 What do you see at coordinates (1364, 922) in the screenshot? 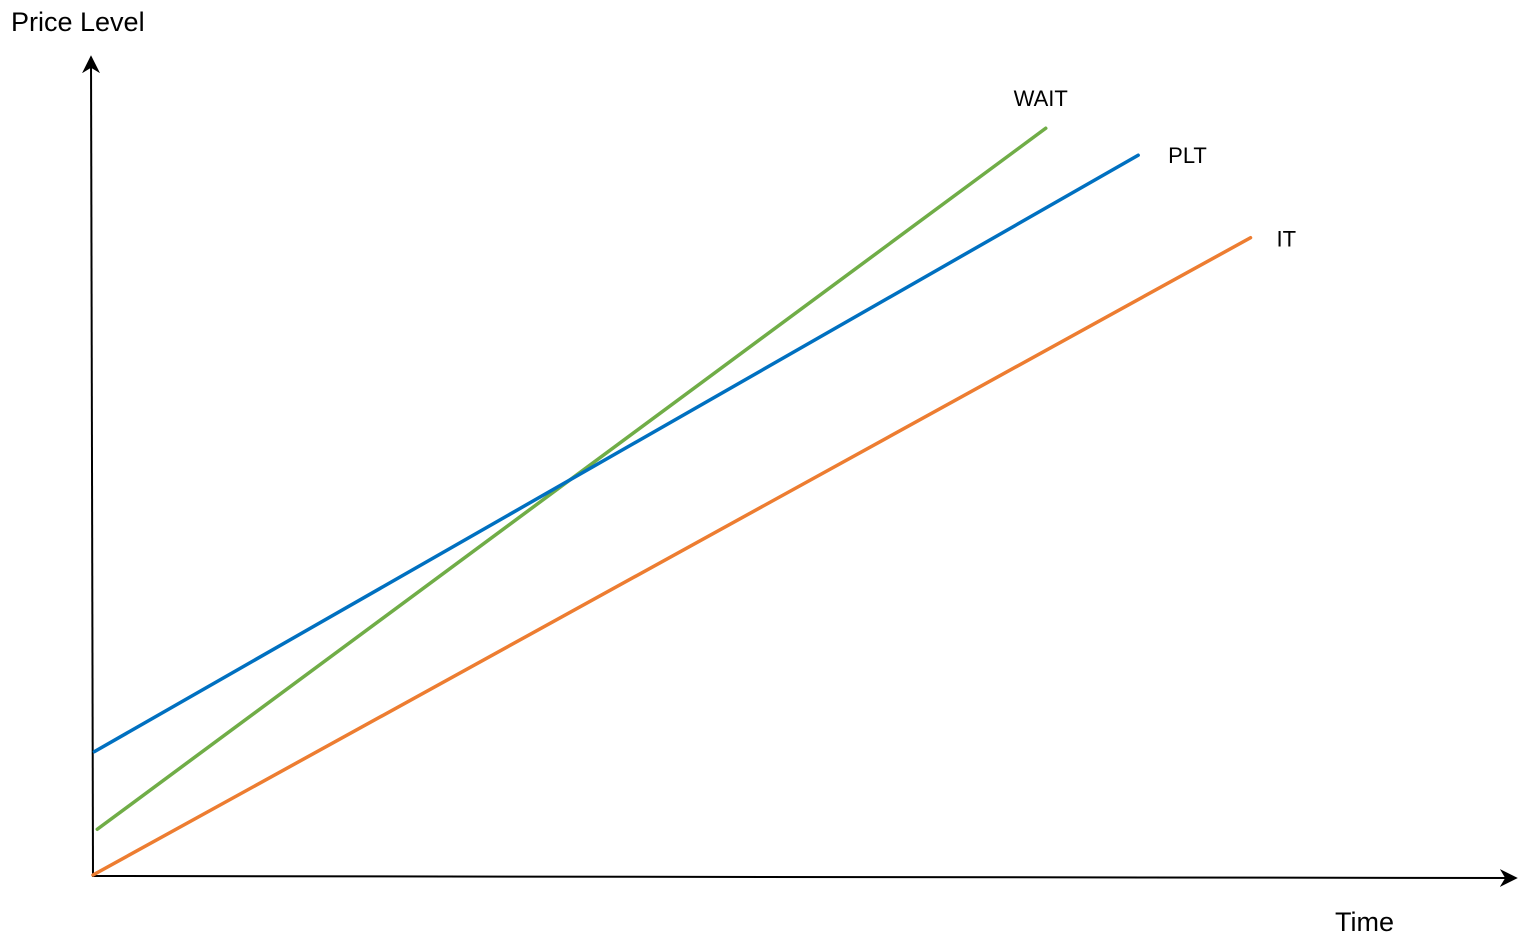
I see `x-axis-title: Time` at bounding box center [1364, 922].